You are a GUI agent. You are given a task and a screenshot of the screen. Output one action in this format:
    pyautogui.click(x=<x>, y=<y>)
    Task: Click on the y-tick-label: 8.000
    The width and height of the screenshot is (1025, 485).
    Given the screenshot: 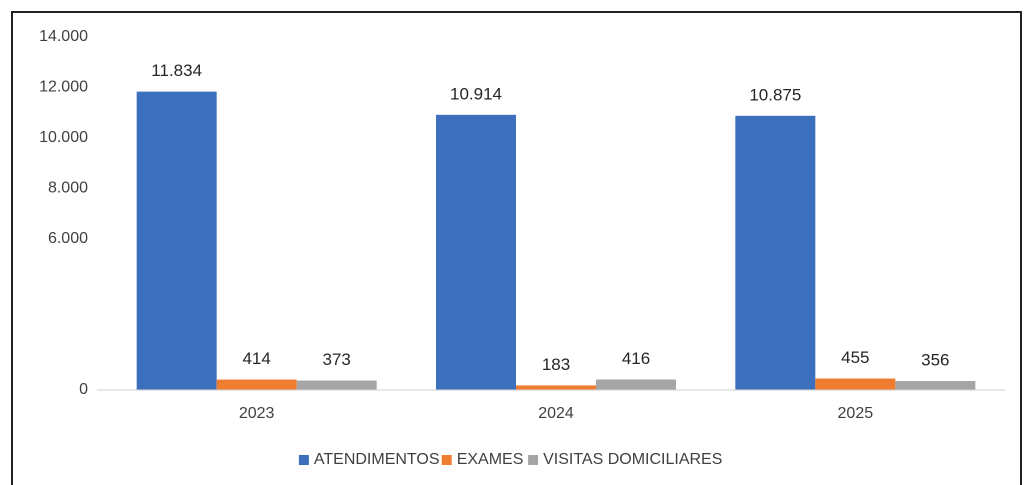 What is the action you would take?
    pyautogui.click(x=68, y=188)
    